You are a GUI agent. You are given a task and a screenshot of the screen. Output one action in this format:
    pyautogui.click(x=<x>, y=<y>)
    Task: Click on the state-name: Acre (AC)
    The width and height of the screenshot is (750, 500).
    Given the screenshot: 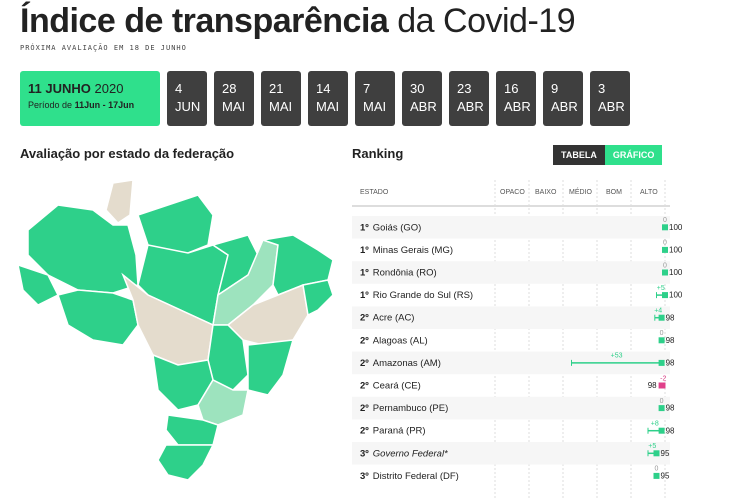 What is the action you would take?
    pyautogui.click(x=394, y=317)
    